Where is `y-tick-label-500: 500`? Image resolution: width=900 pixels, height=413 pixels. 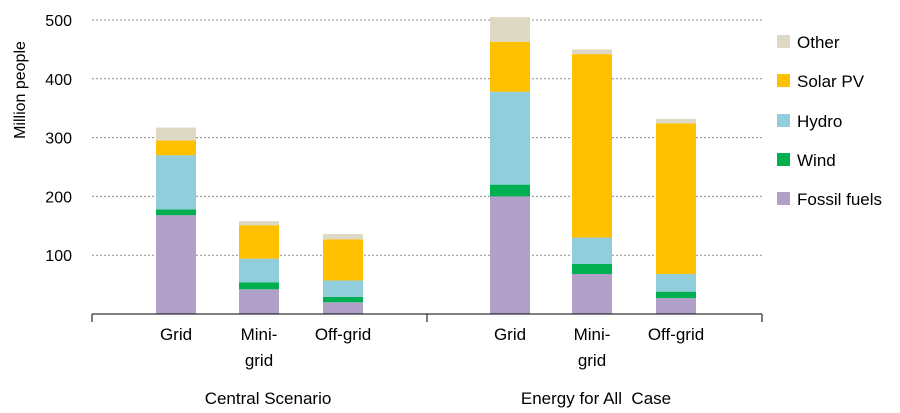
y-tick-label-500: 500 is located at coordinates (58, 21).